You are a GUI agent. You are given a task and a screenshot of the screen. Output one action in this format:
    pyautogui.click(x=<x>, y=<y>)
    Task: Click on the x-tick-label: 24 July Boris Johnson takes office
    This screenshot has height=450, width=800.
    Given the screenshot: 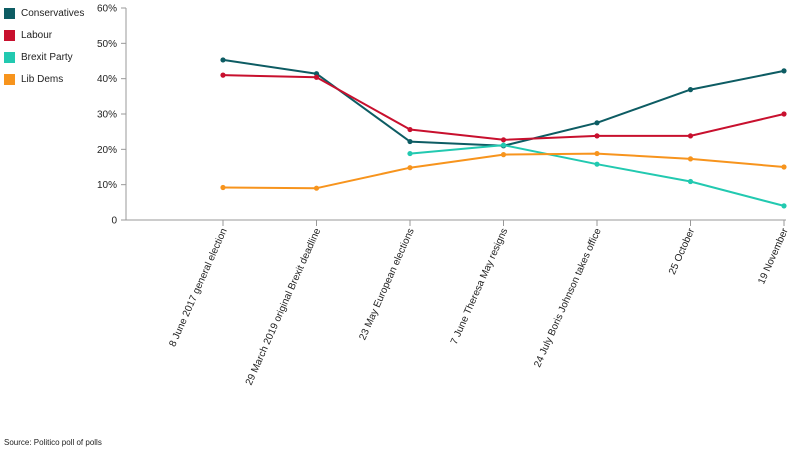 What is the action you would take?
    pyautogui.click(x=568, y=297)
    